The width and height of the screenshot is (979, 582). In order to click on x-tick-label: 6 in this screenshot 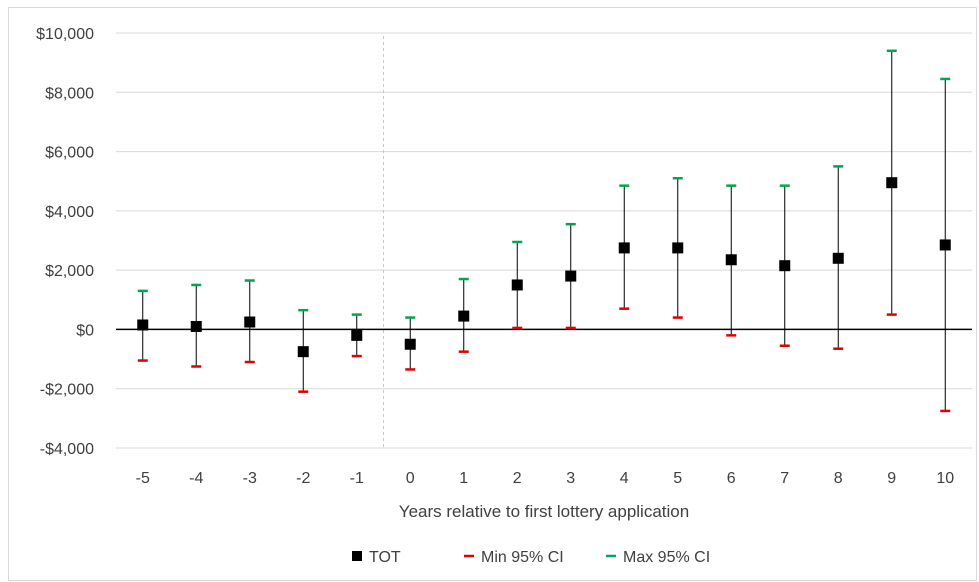, I will do `click(731, 478)`.